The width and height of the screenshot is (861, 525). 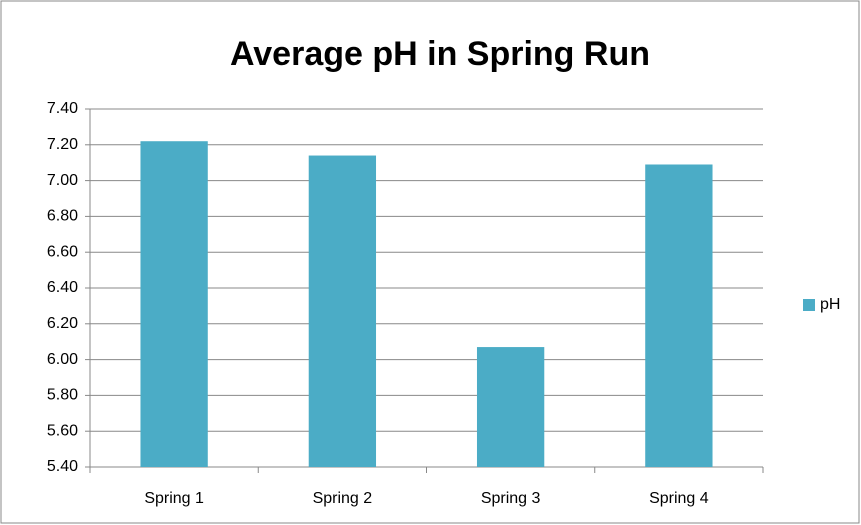 I want to click on chart-title: Average pH in Spring Run, so click(x=440, y=54).